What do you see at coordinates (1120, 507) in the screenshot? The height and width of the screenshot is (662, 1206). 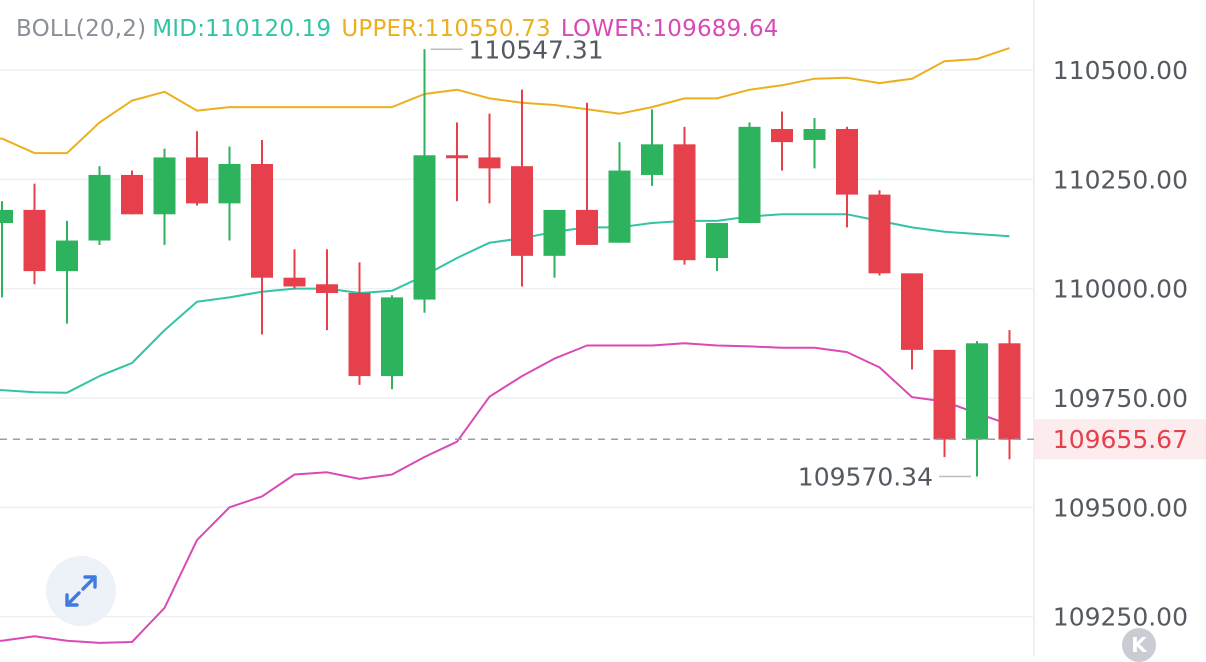 I see `price-tick-label: 109500.00` at bounding box center [1120, 507].